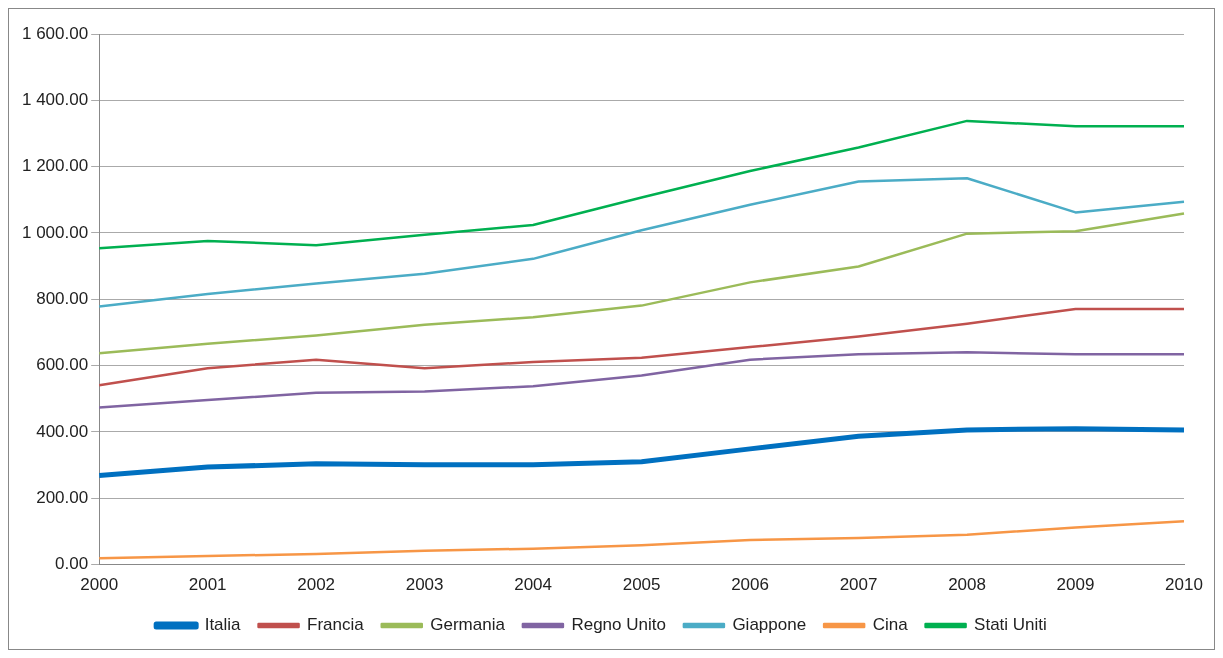 The image size is (1223, 658). What do you see at coordinates (55, 100) in the screenshot?
I see `y-tick-label: 1 400.00` at bounding box center [55, 100].